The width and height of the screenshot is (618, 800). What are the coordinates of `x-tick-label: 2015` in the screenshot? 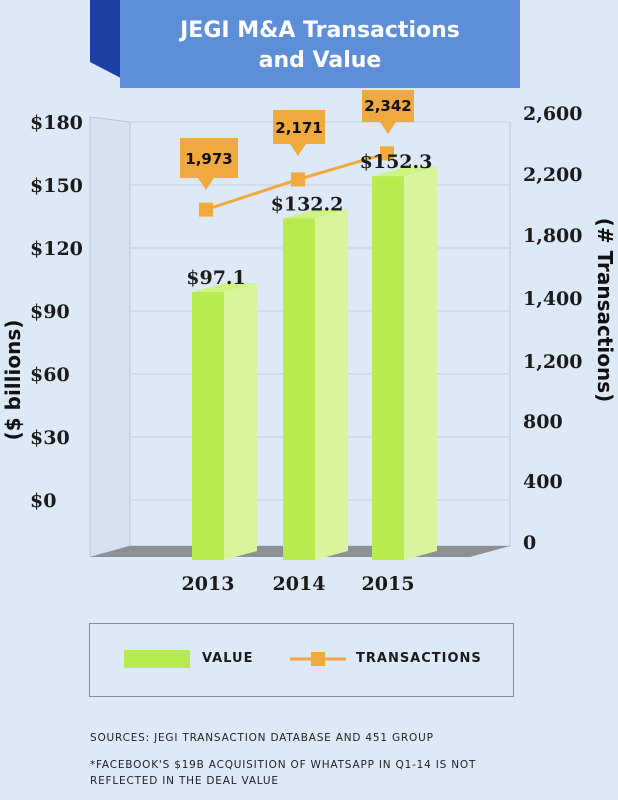 It's located at (388, 584).